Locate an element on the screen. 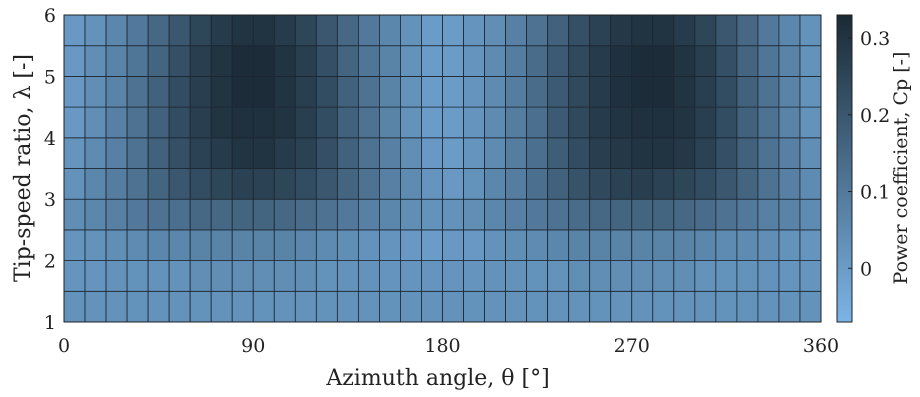 The width and height of the screenshot is (920, 397). colorbar-label: Power coefficient, Cp [-] is located at coordinates (901, 168).